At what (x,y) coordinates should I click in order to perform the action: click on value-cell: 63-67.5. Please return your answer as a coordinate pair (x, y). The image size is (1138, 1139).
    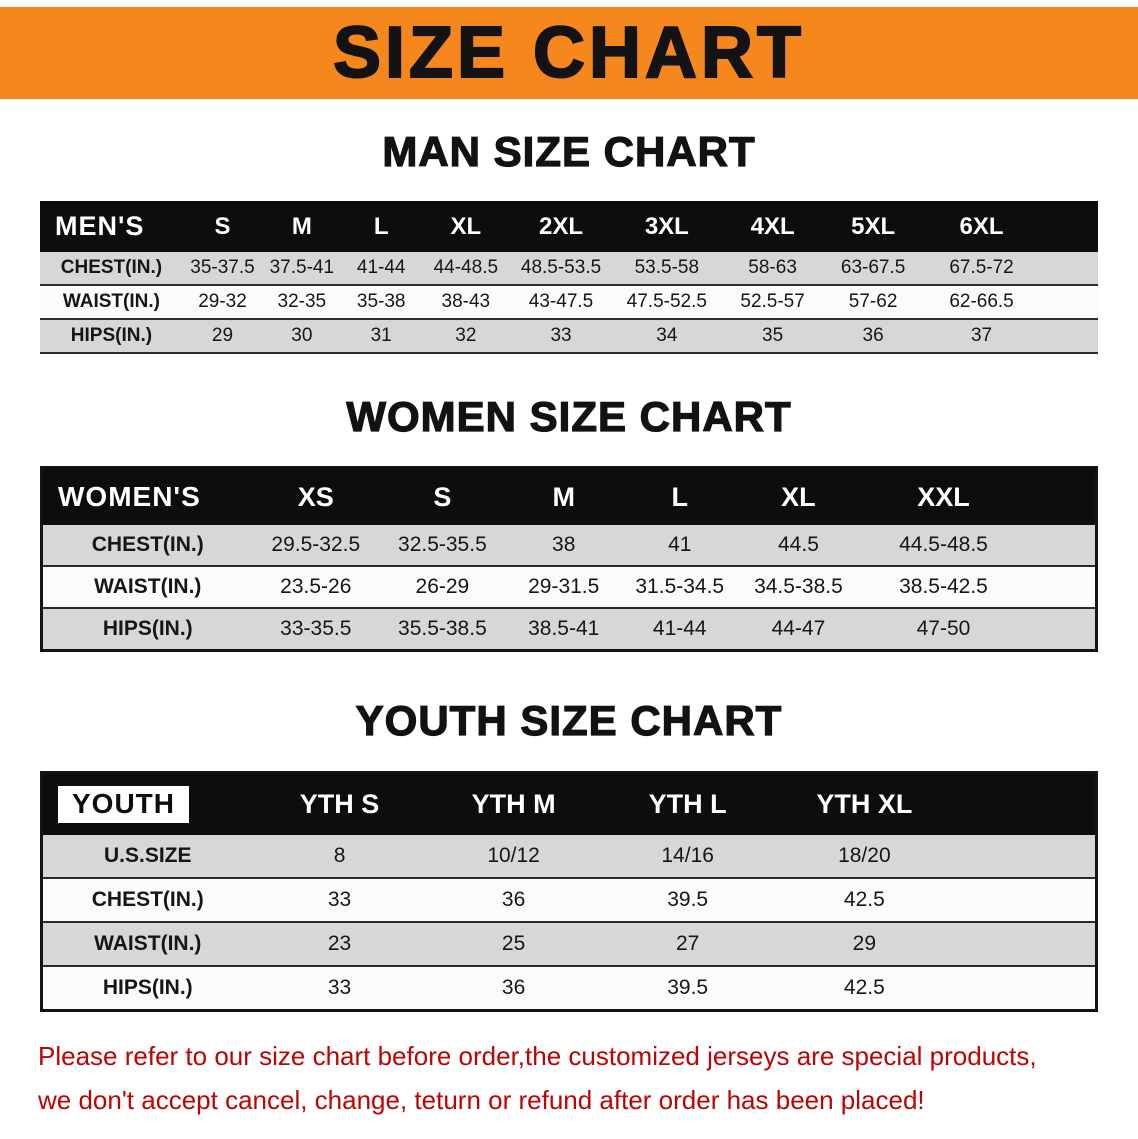
    Looking at the image, I should click on (873, 268).